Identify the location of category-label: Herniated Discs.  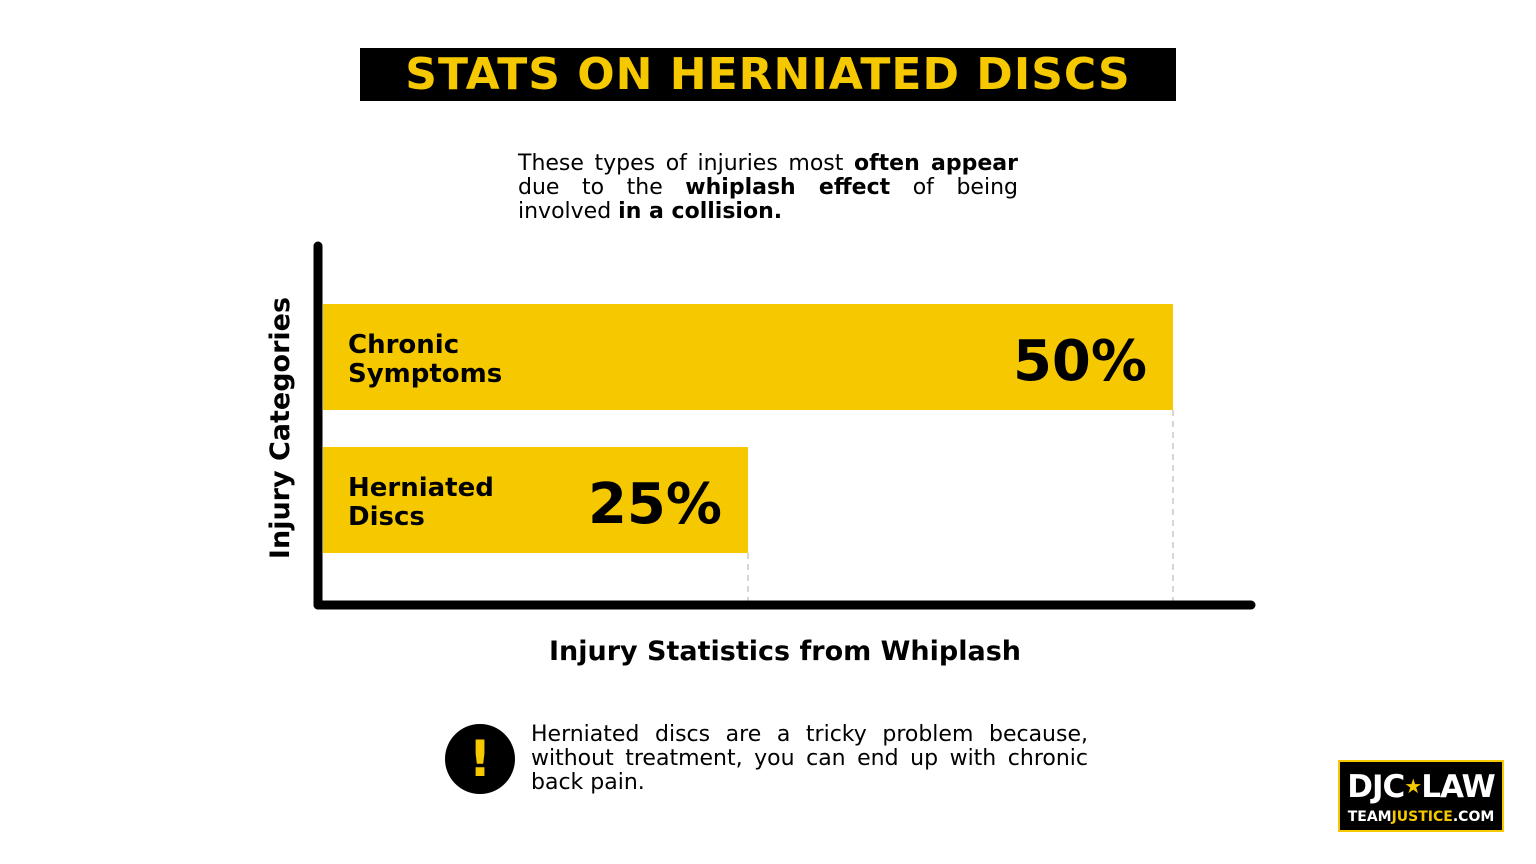
(421, 502).